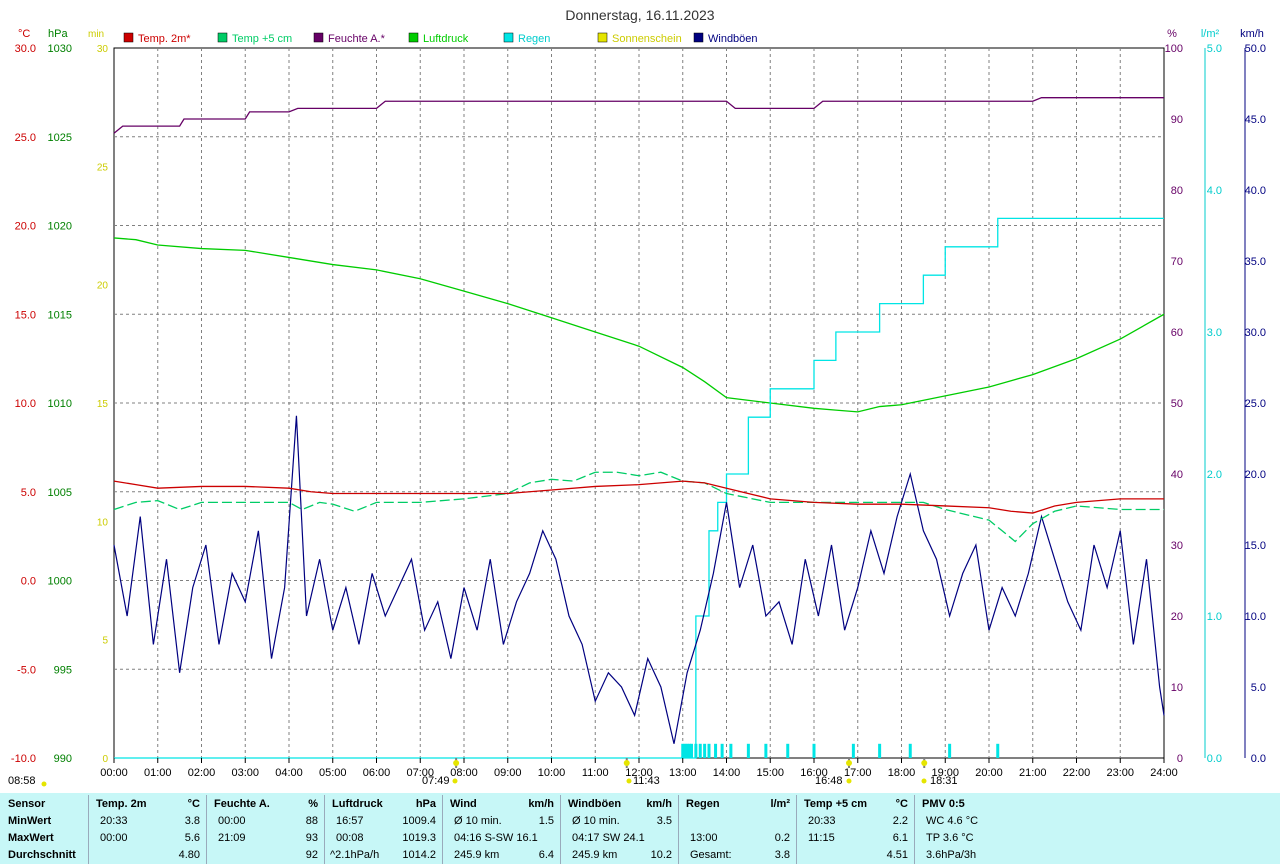 The height and width of the screenshot is (864, 1280). What do you see at coordinates (1177, 546) in the screenshot?
I see `humidity-tick-label: 30` at bounding box center [1177, 546].